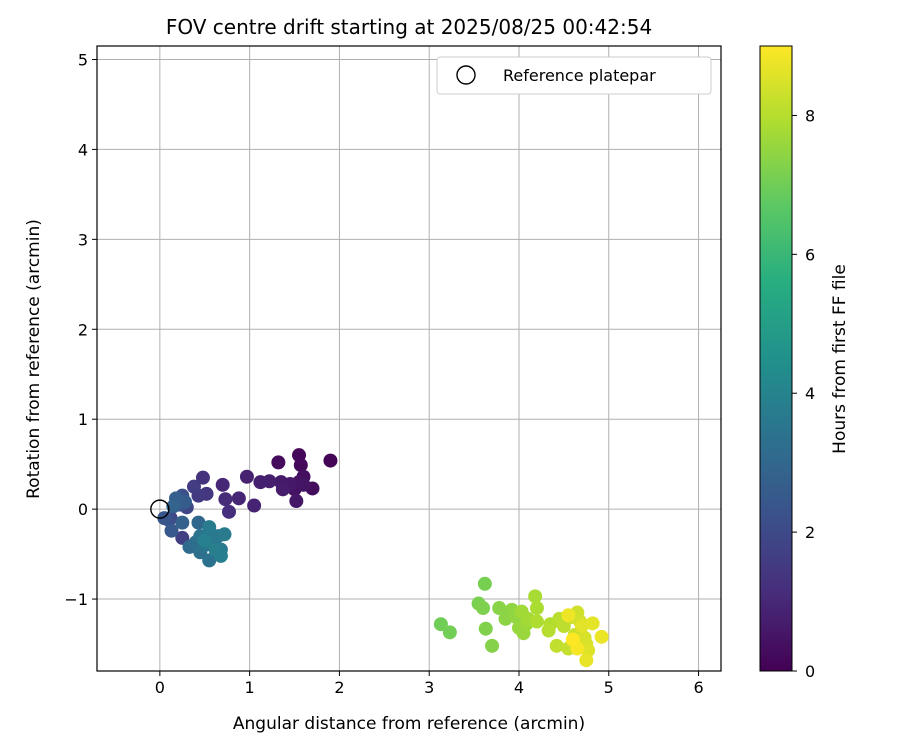 Image resolution: width=900 pixels, height=750 pixels. What do you see at coordinates (83, 239) in the screenshot?
I see `y-tick-label: 3` at bounding box center [83, 239].